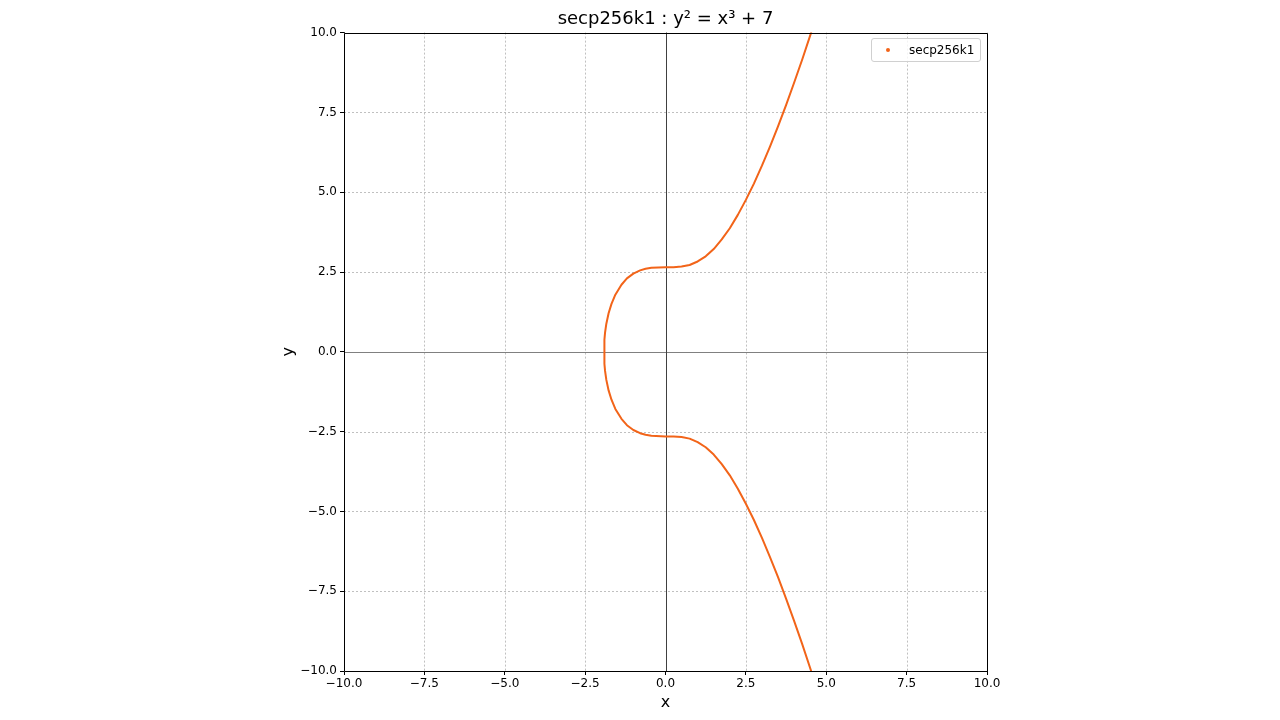 The height and width of the screenshot is (720, 1280). I want to click on y-tick-label: −5.0, so click(322, 510).